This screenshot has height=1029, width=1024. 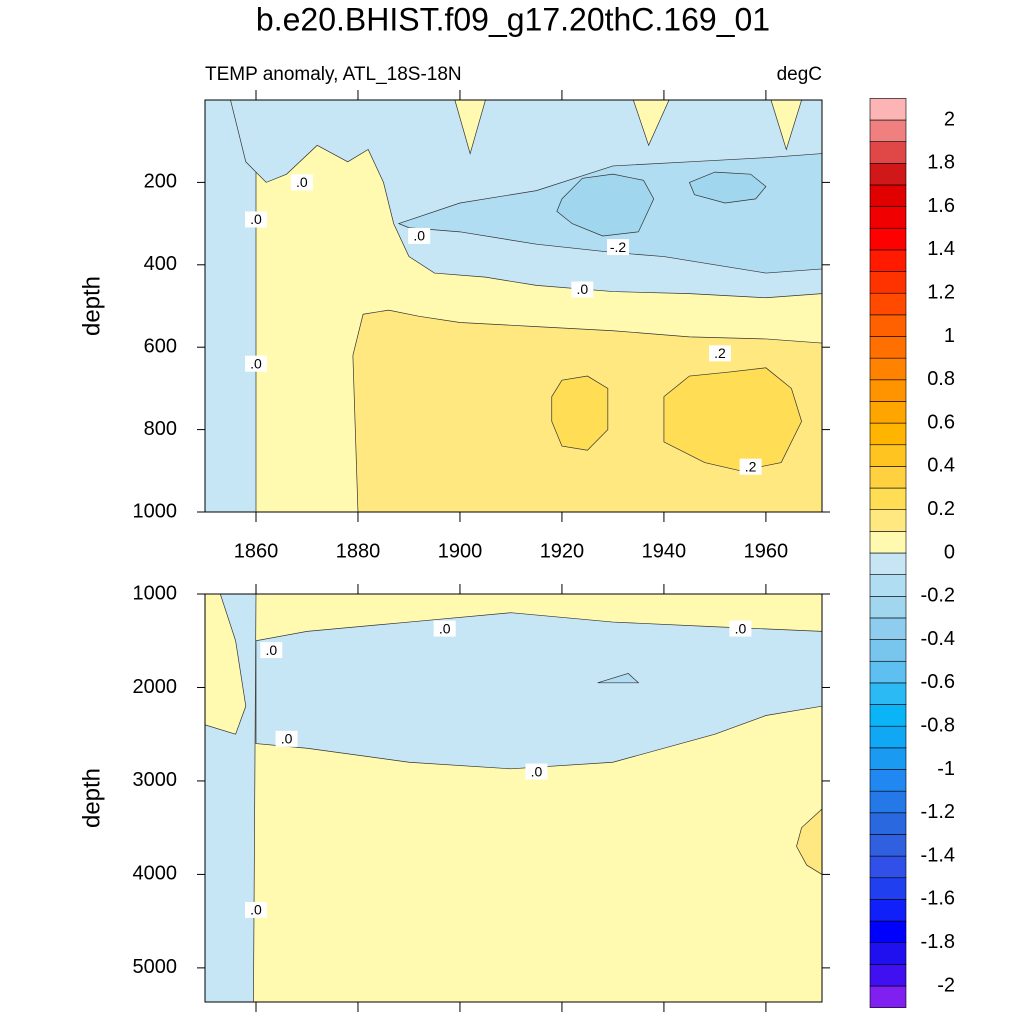 What do you see at coordinates (155, 874) in the screenshot?
I see `y-tick-label: 4000` at bounding box center [155, 874].